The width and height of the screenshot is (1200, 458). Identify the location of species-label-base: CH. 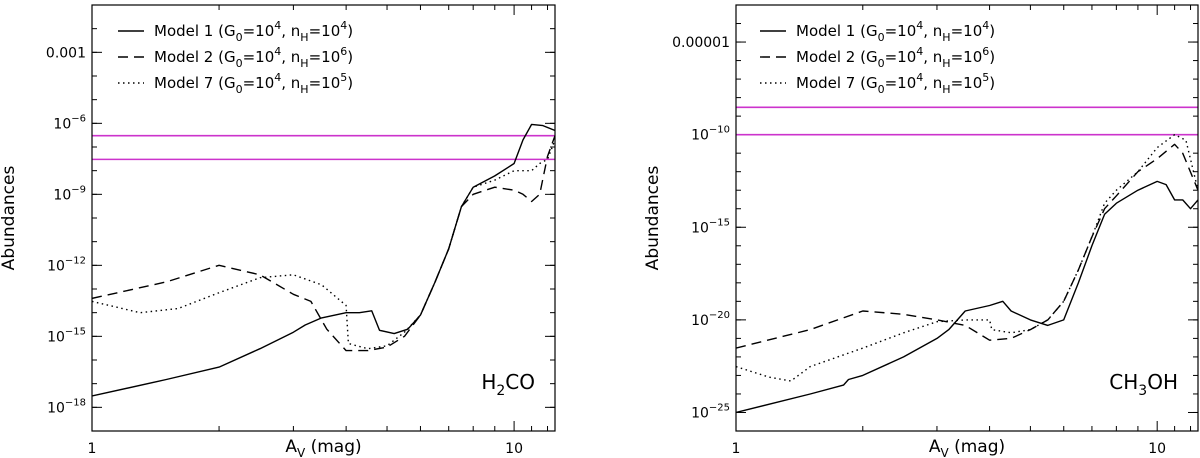
(1123, 382).